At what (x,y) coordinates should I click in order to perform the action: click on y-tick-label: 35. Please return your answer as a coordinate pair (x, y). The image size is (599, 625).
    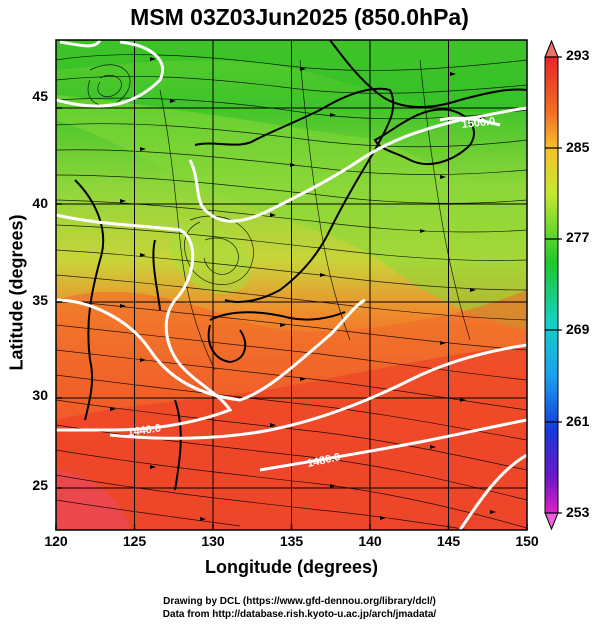
    Looking at the image, I should click on (40, 300).